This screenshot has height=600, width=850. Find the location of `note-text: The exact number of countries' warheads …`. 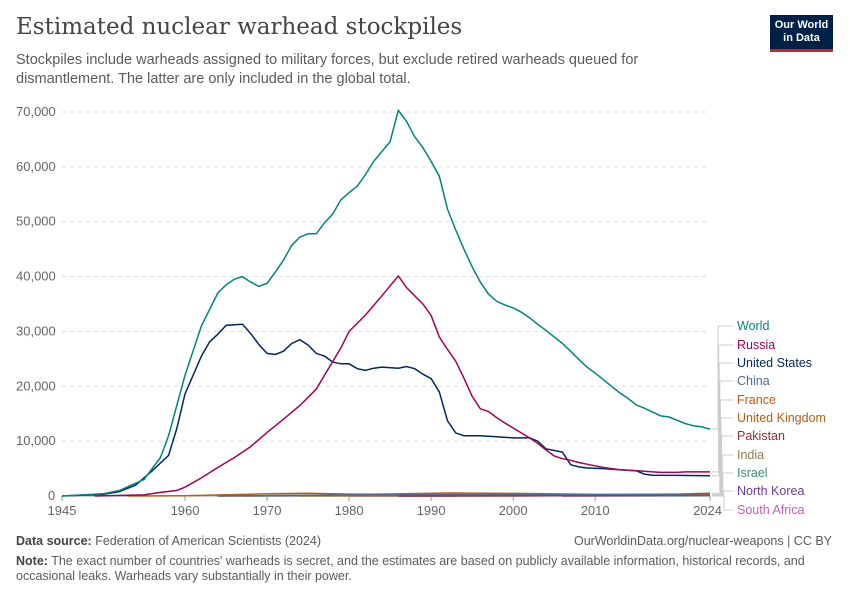

note-text: The exact number of countries' warheads … is located at coordinates (410, 568).